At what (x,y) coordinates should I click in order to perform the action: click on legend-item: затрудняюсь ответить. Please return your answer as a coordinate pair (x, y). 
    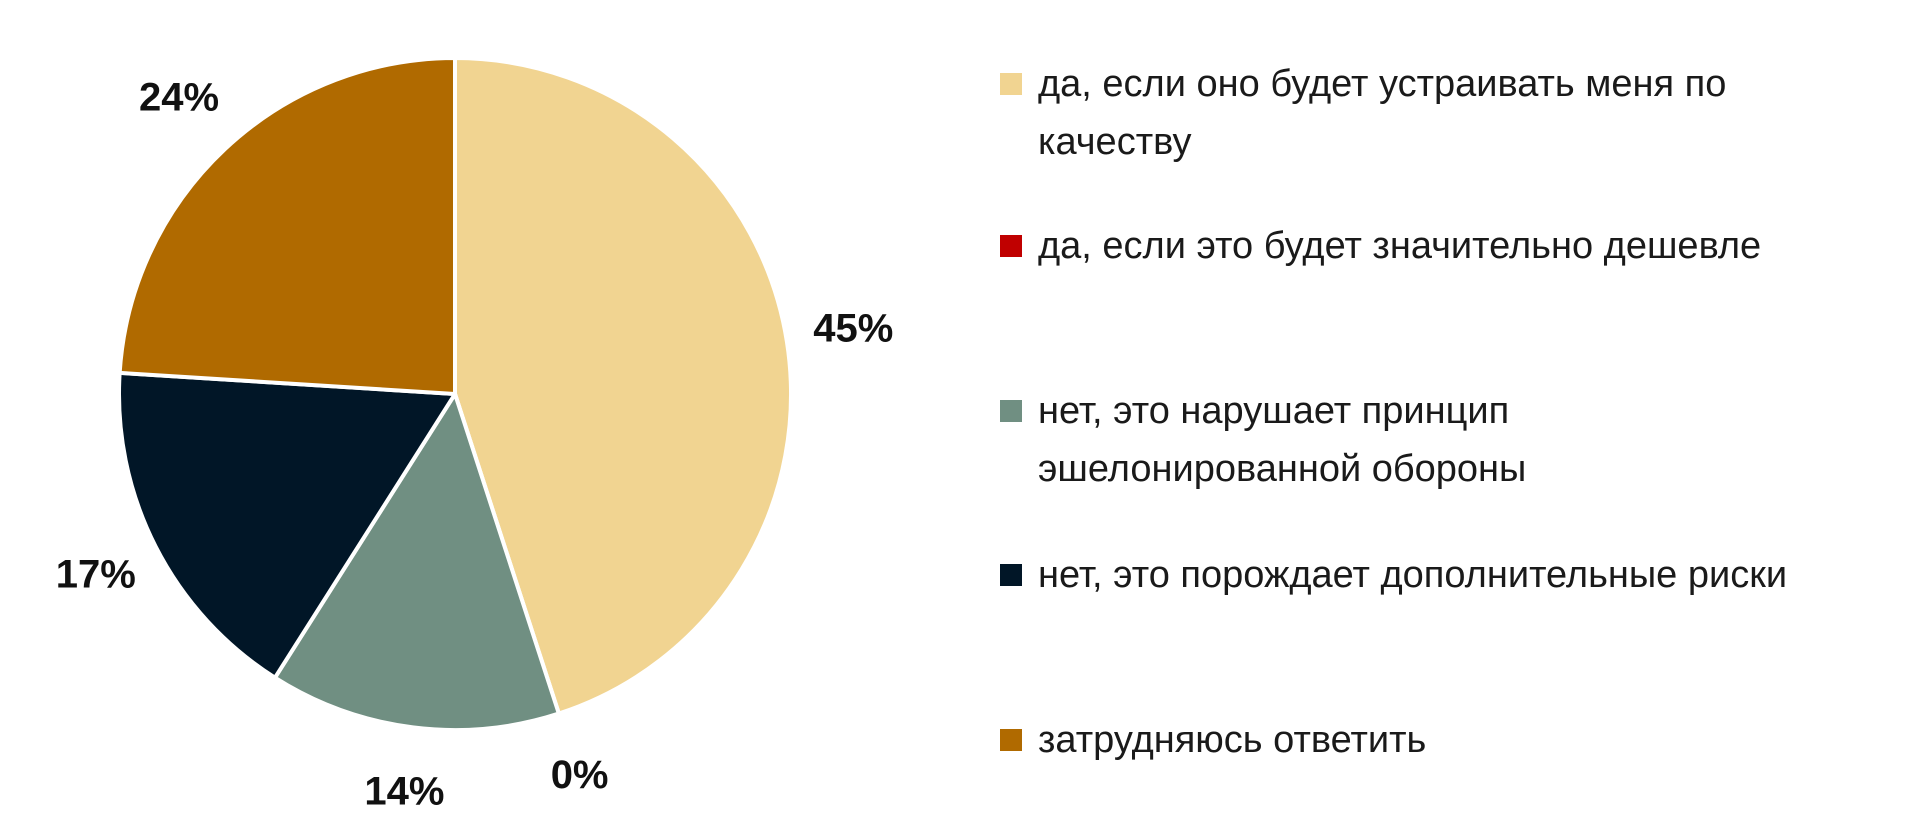
    Looking at the image, I should click on (1213, 740).